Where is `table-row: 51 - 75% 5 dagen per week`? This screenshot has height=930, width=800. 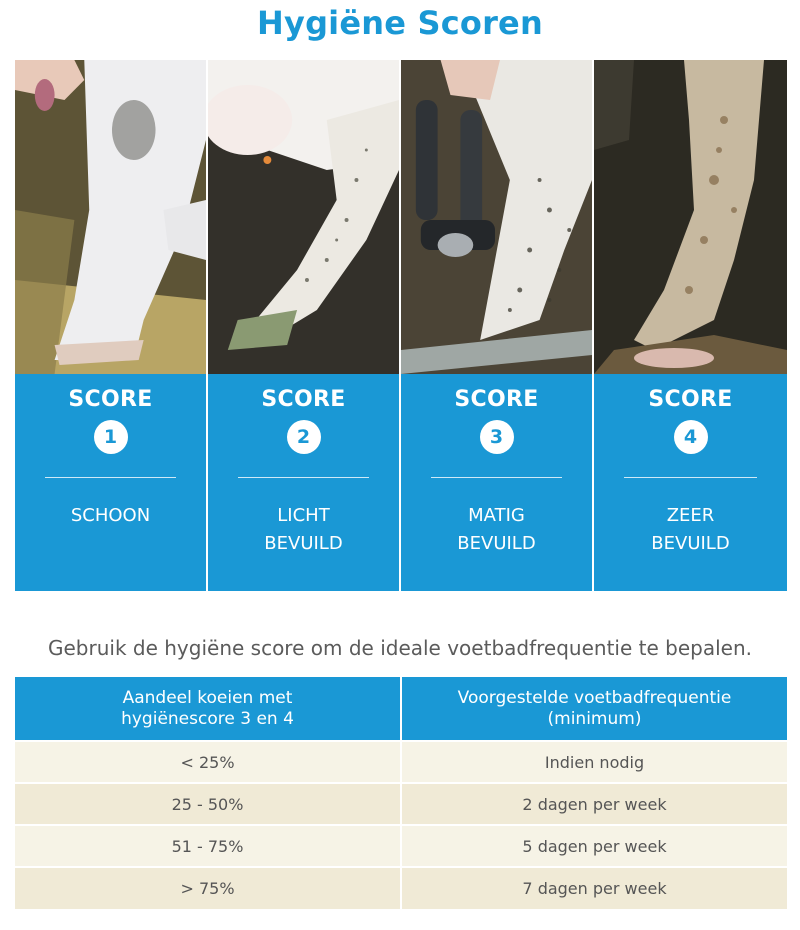 table-row: 51 - 75% 5 dagen per week is located at coordinates (401, 845).